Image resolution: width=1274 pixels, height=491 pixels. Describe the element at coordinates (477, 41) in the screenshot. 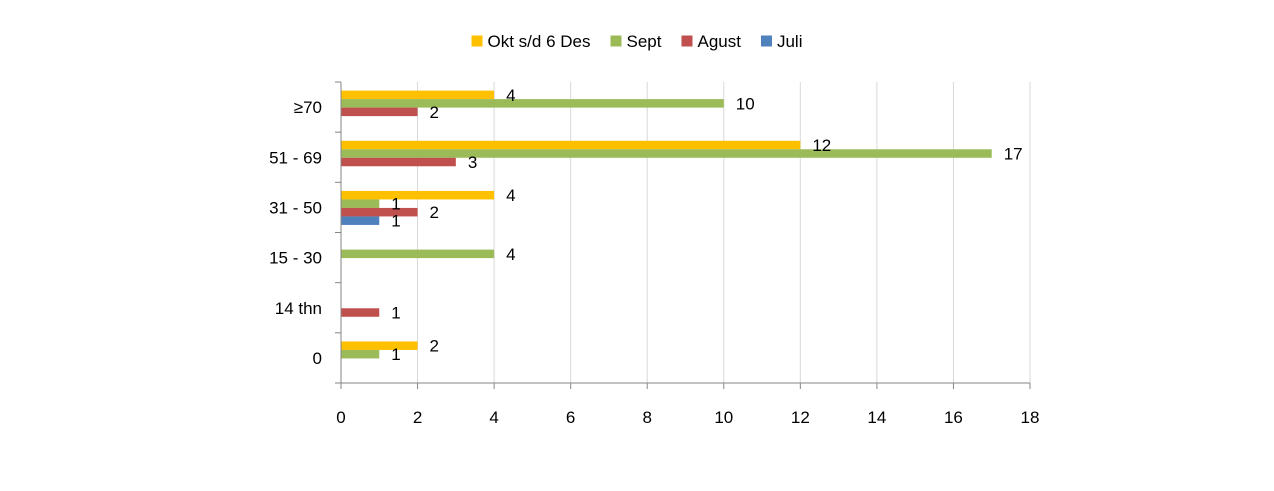

I see `legend-swatch-okt-s-d-6-des` at that location.